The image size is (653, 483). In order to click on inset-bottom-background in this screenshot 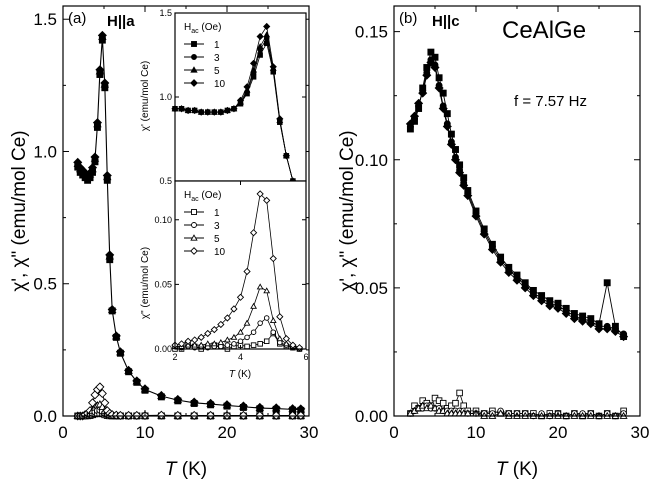, I will do `click(240, 265)`.